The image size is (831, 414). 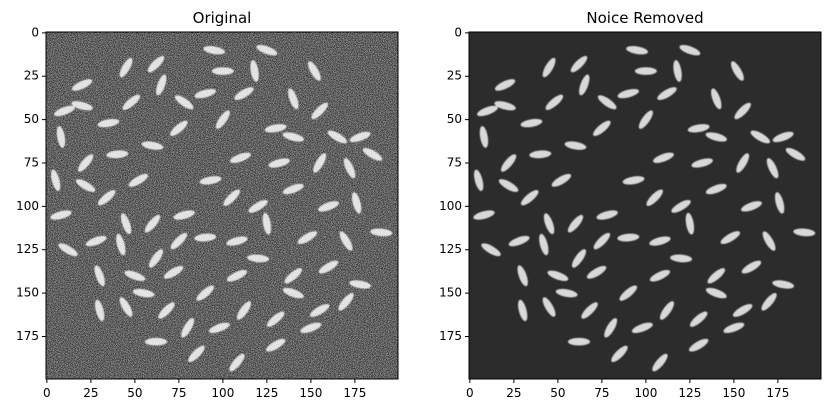 What do you see at coordinates (557, 393) in the screenshot?
I see `x-tick-label: 50` at bounding box center [557, 393].